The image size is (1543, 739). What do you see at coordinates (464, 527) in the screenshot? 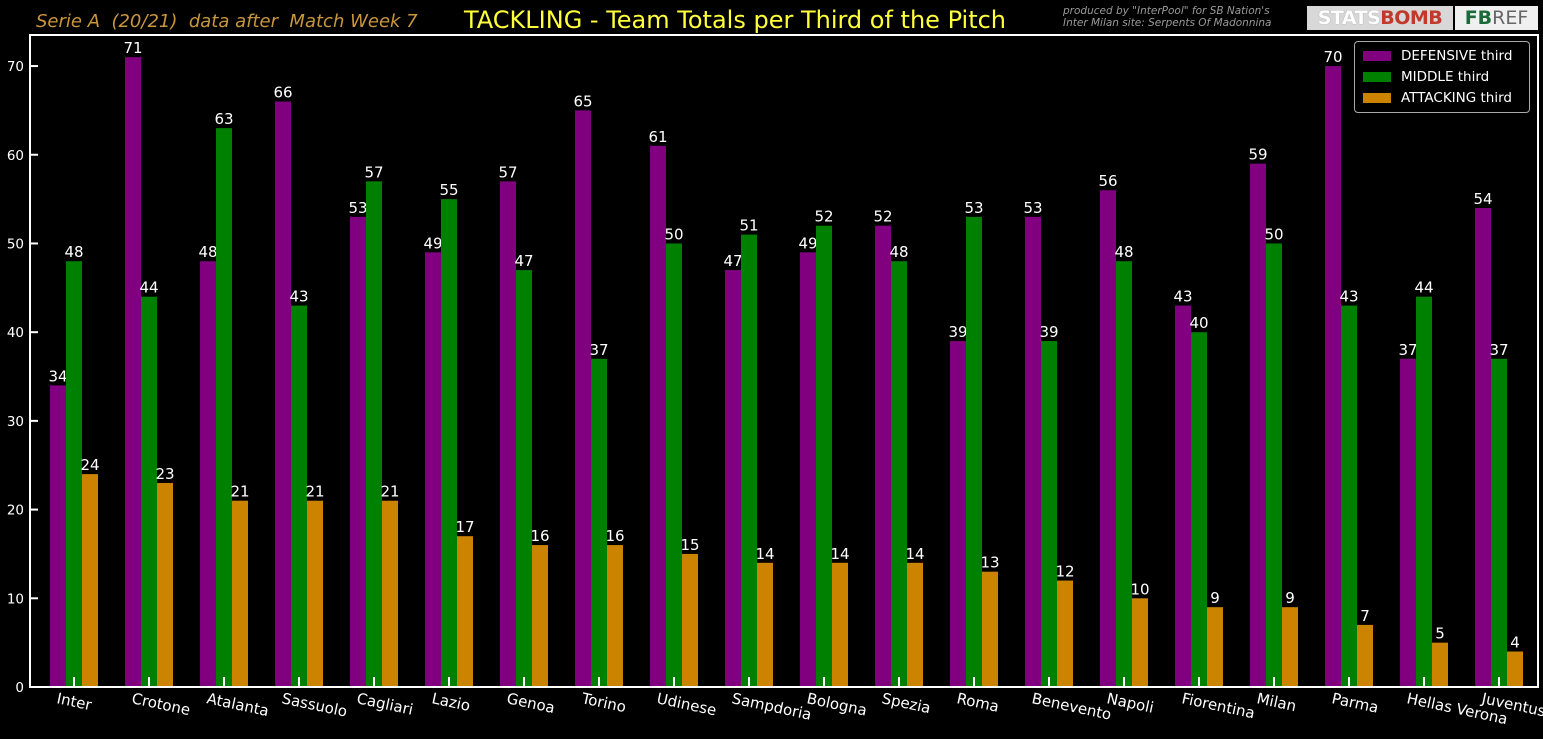
I see `bar-value-label: 17` at bounding box center [464, 527].